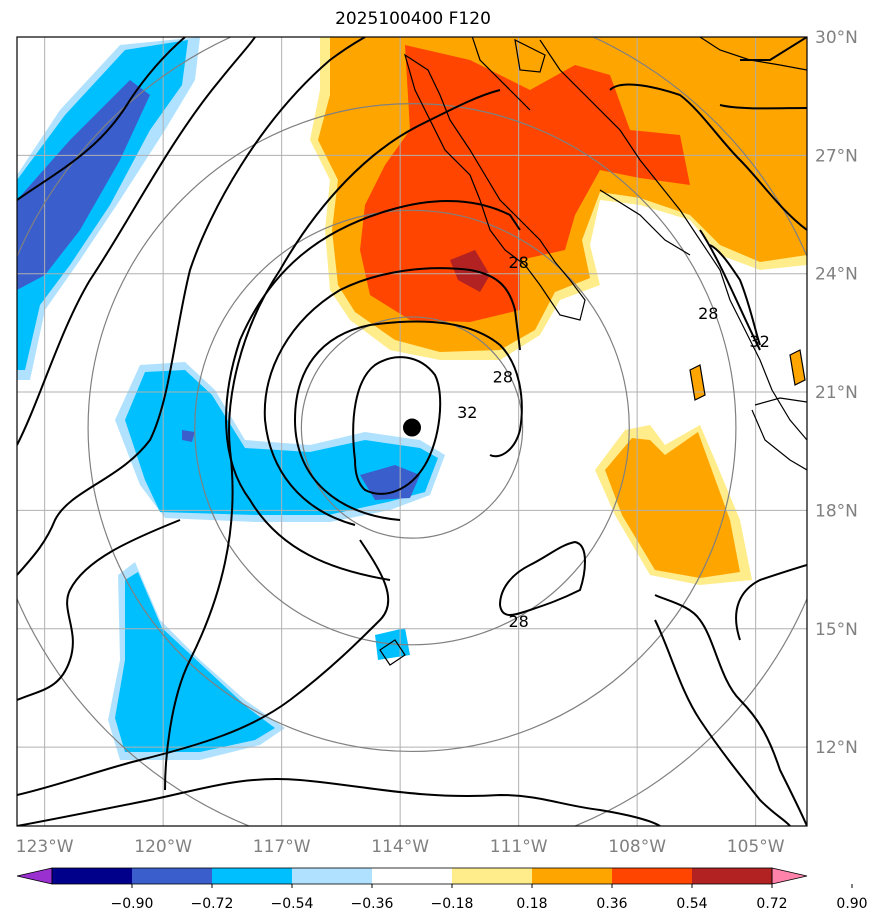  I want to click on latitude-label: 21°N, so click(836, 393).